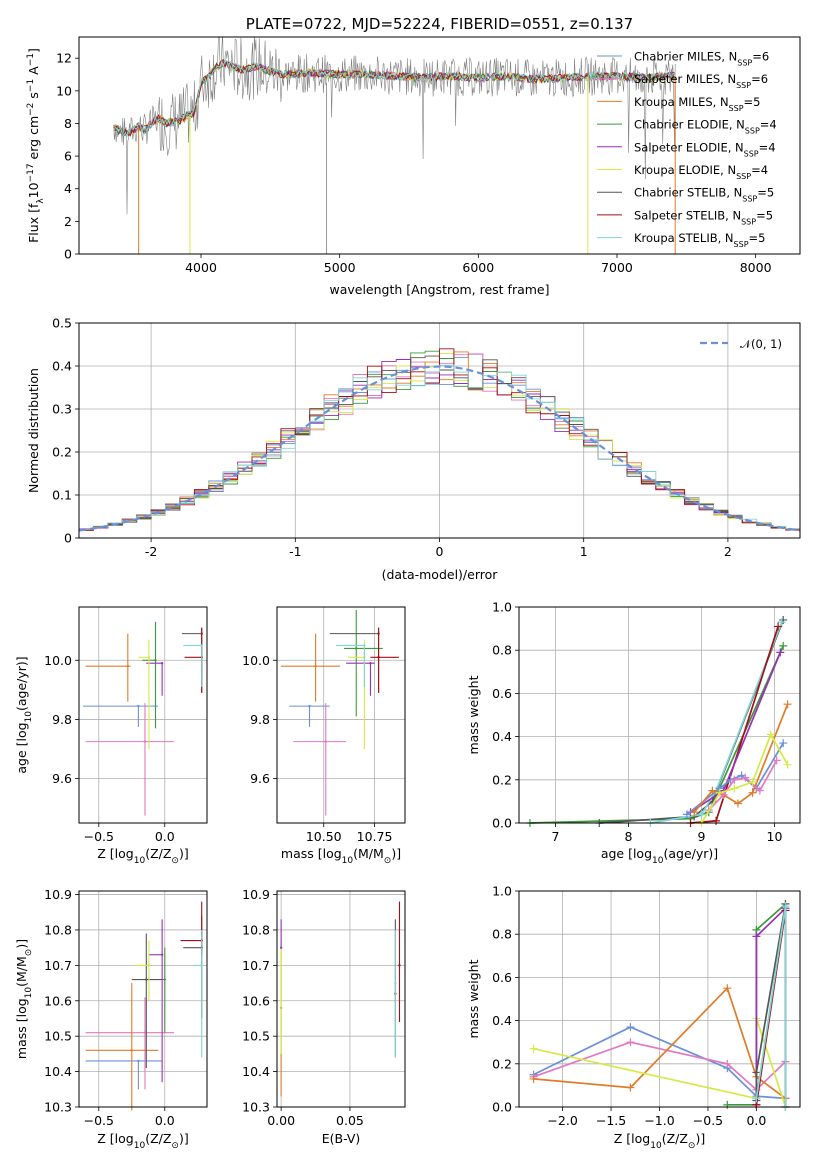 Image resolution: width=819 pixels, height=1170 pixels. I want to click on x-tick-label: −1.0, so click(659, 1120).